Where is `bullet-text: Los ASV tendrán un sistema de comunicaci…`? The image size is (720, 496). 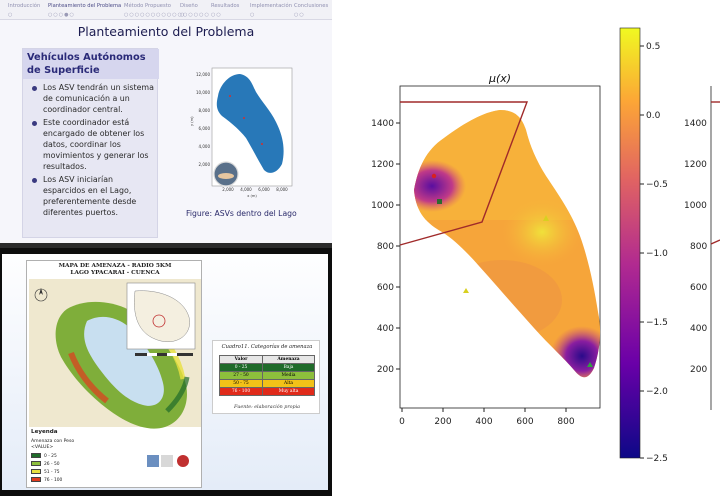
bullet-text: Los ASV tendrán un sistema de comunicaci… is located at coordinates (98, 98).